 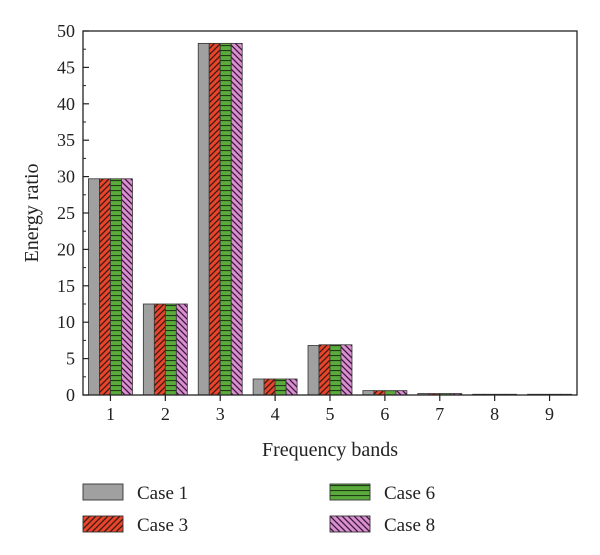 What do you see at coordinates (32, 212) in the screenshot?
I see `y-axis-label: Energy ratio` at bounding box center [32, 212].